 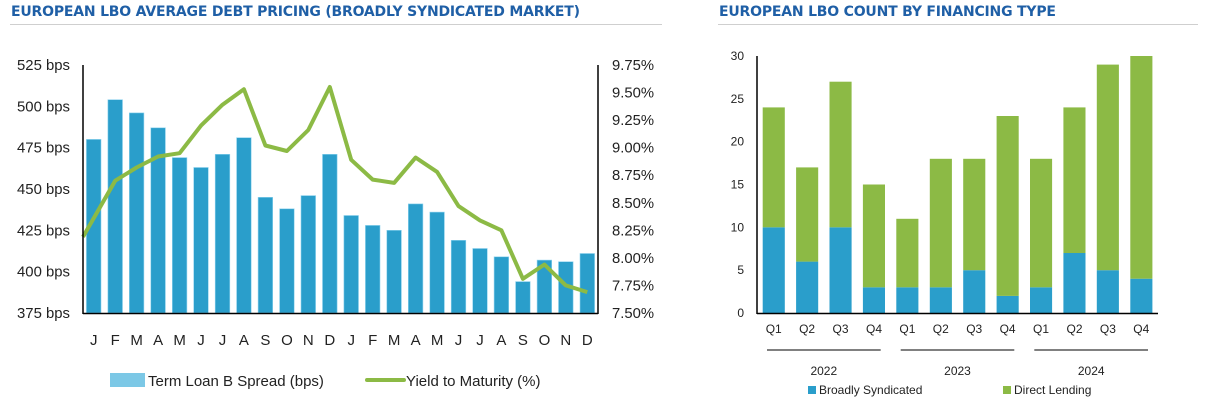 What do you see at coordinates (812, 390) in the screenshot?
I see `legend-swatch-broadly-syndicated` at bounding box center [812, 390].